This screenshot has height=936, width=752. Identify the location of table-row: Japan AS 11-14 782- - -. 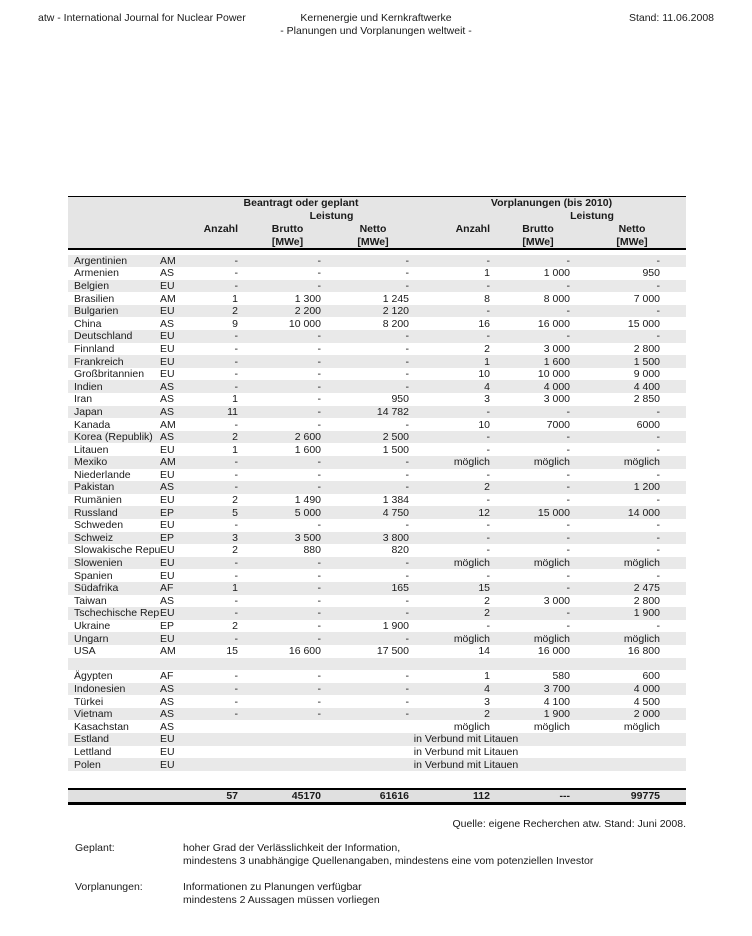
(377, 412).